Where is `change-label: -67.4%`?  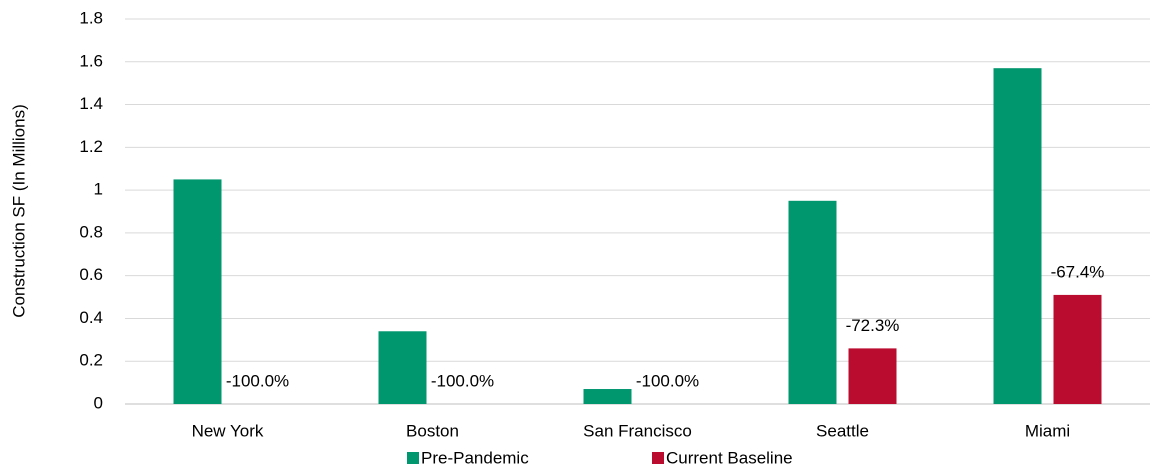 change-label: -67.4% is located at coordinates (1078, 271).